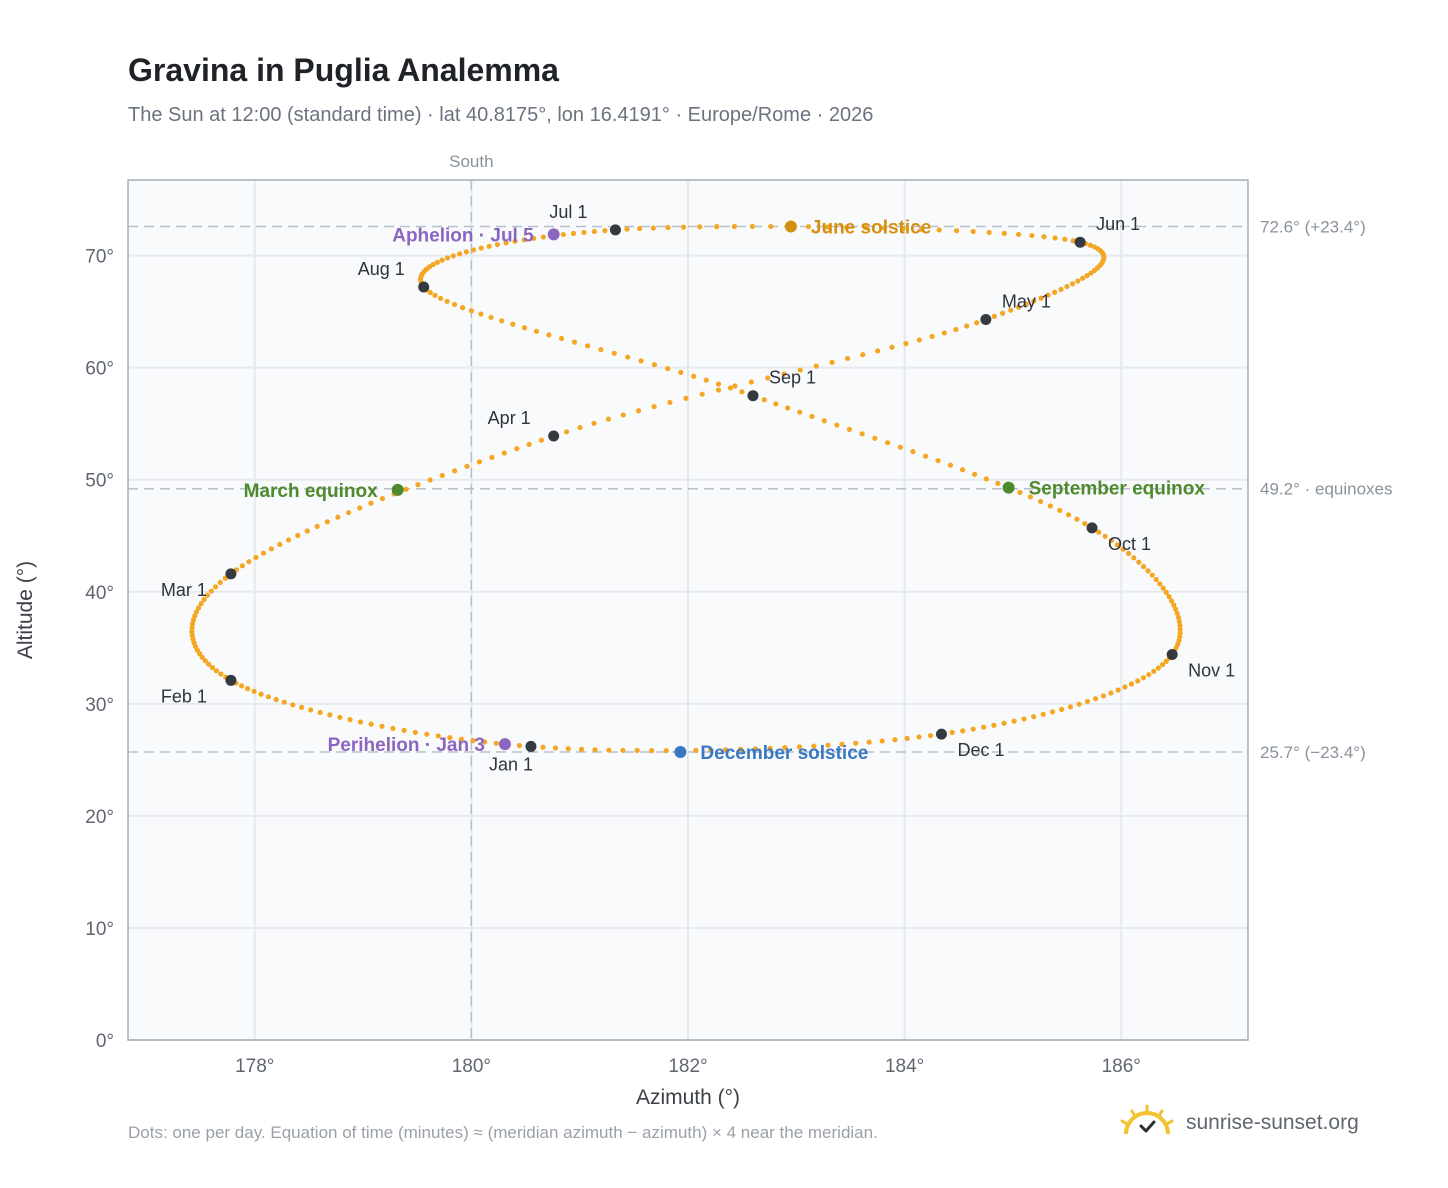 This screenshot has width=1448, height=1188. What do you see at coordinates (1326, 489) in the screenshot?
I see `reference-label: 49.2° · equinoxes` at bounding box center [1326, 489].